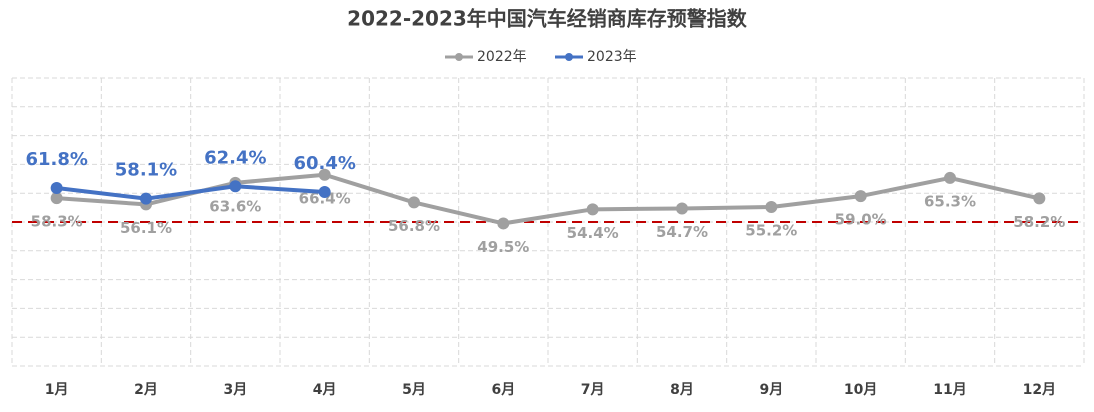 This screenshot has width=1094, height=412. I want to click on x-tick-label: 8月, so click(682, 390).